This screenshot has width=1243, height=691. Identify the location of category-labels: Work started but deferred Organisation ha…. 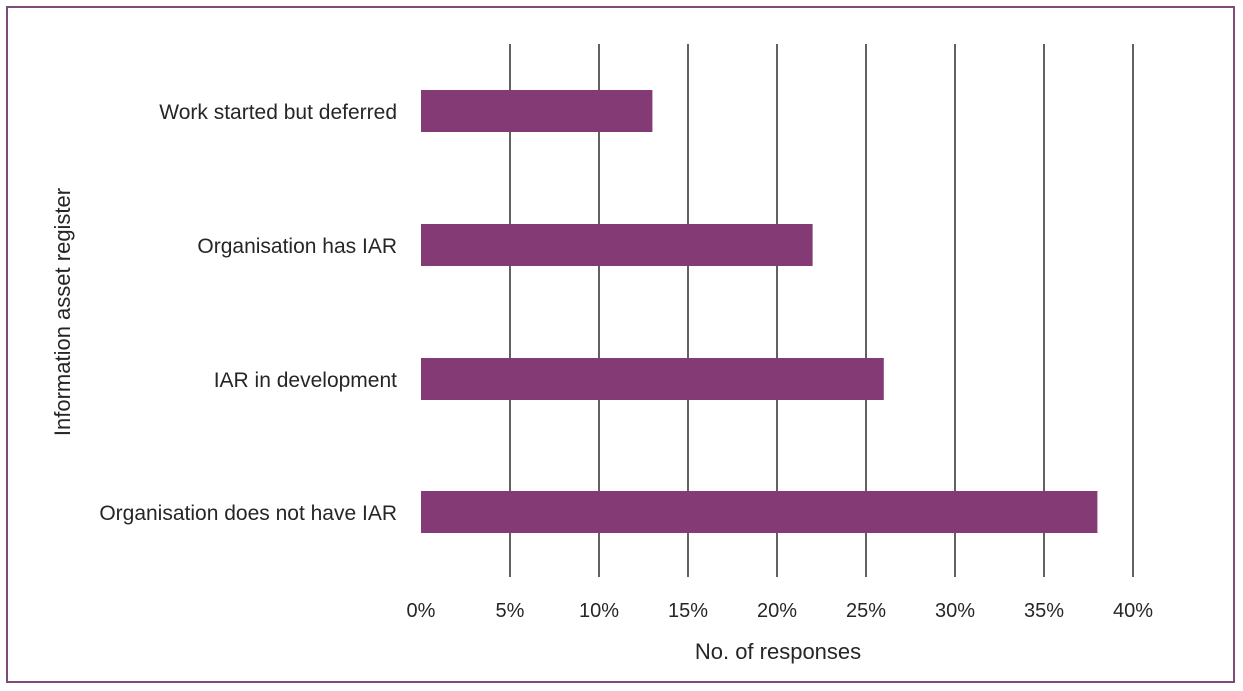
(248, 313).